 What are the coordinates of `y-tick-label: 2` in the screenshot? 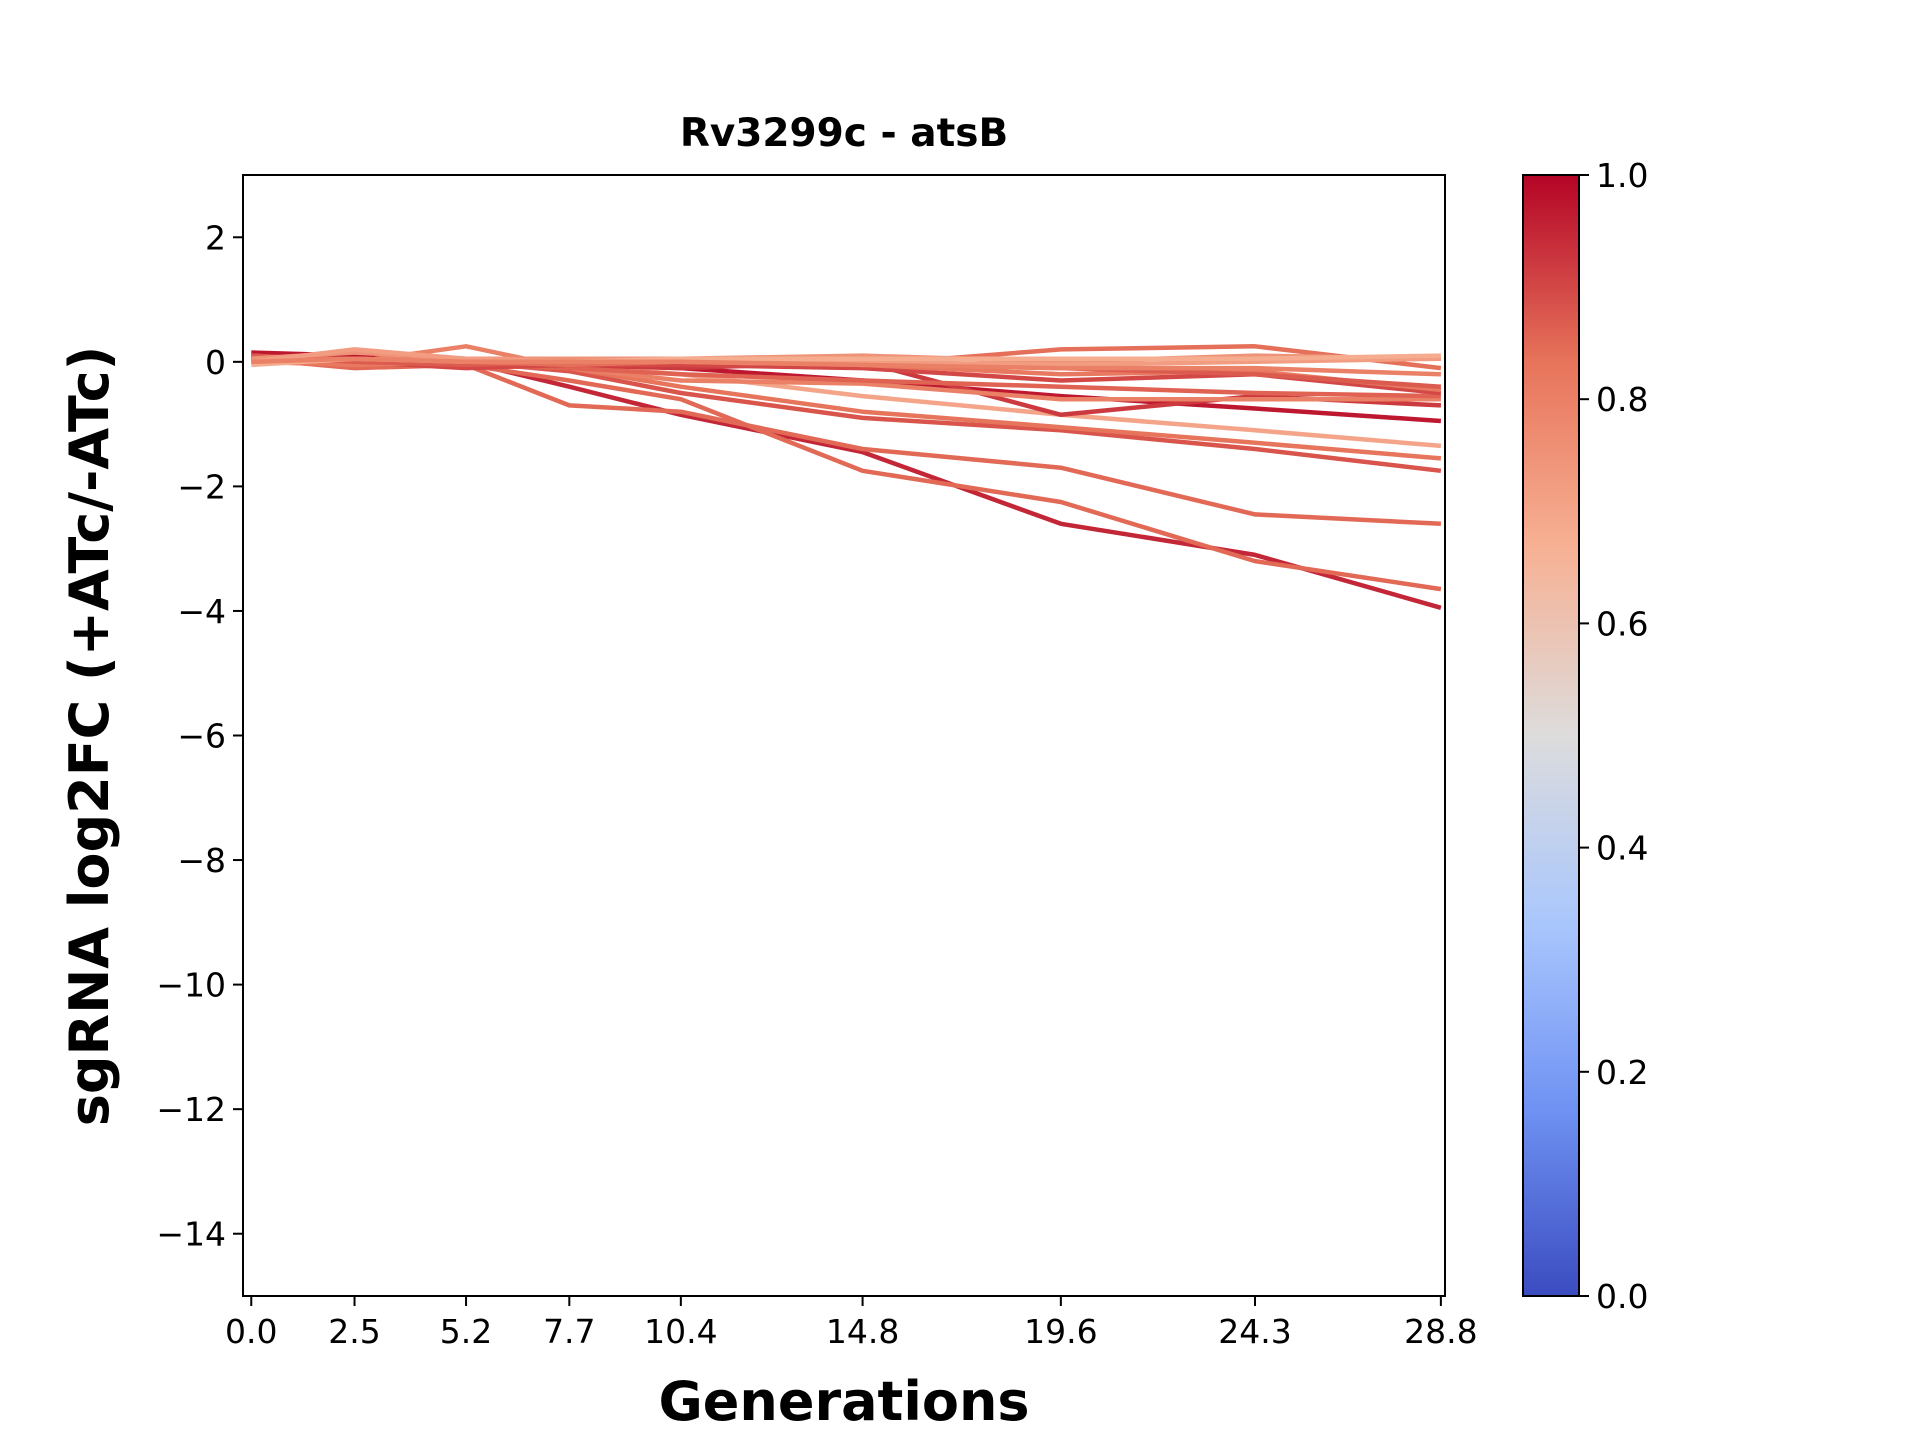 It's located at (215, 237).